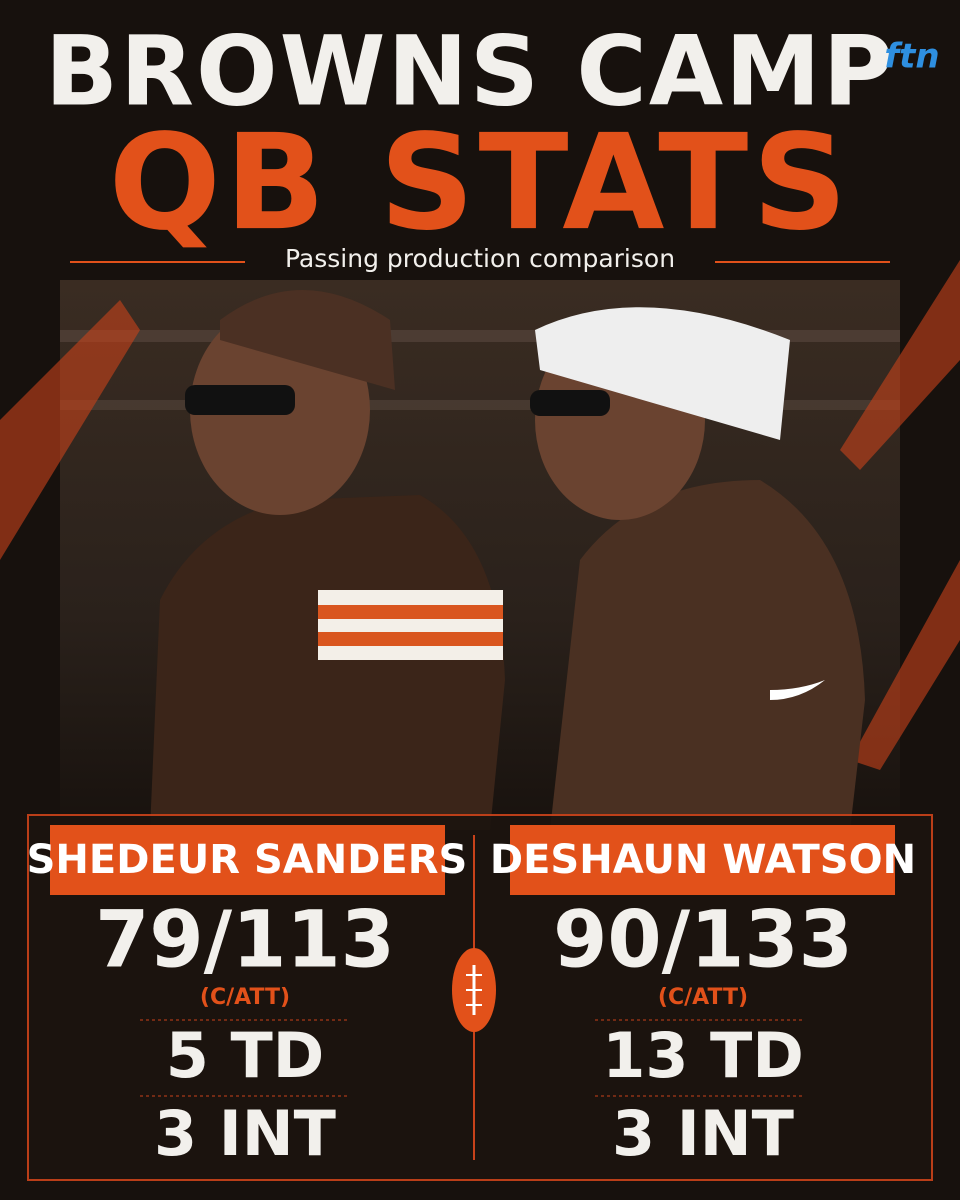 This screenshot has height=1200, width=960. I want to click on subtitle: QB STATS, so click(480, 183).